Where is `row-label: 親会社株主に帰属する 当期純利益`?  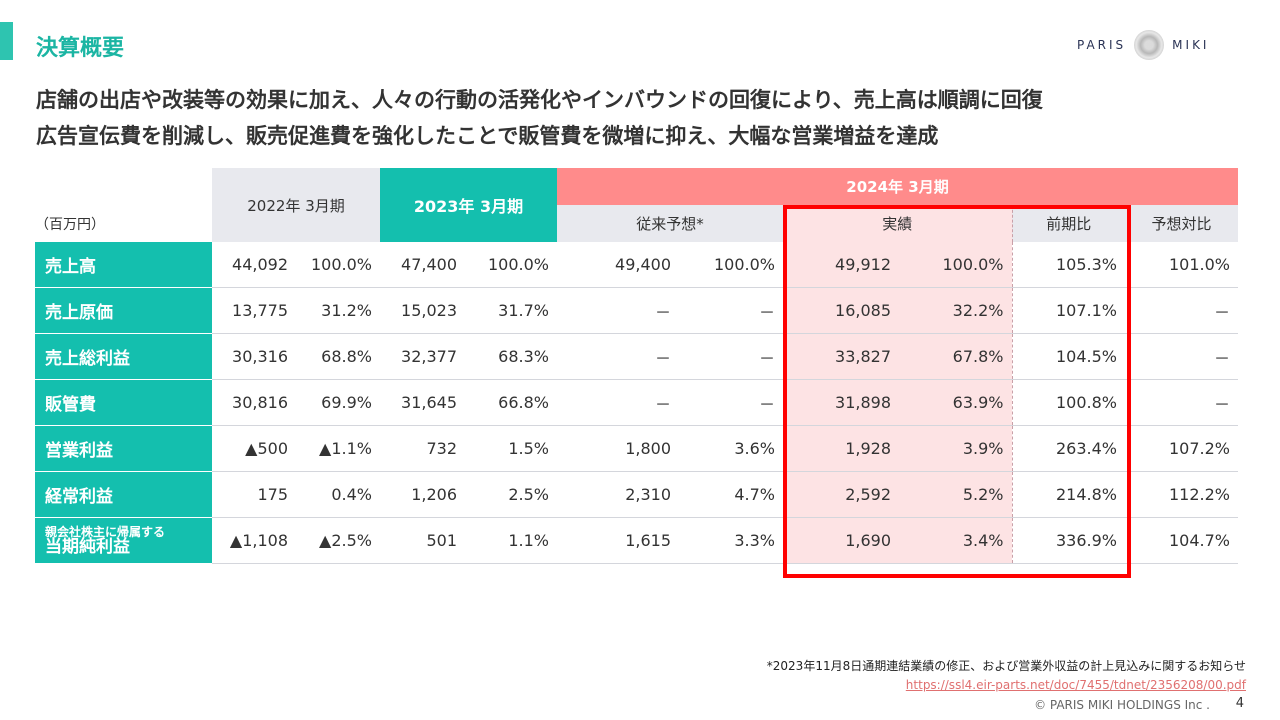 row-label: 親会社株主に帰属する 当期純利益 is located at coordinates (123, 540).